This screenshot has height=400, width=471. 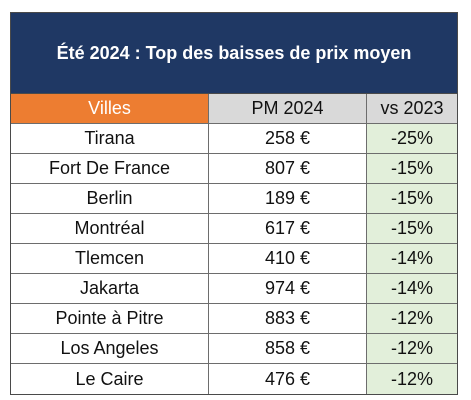 What do you see at coordinates (110, 288) in the screenshot?
I see `city-cell: Jakarta` at bounding box center [110, 288].